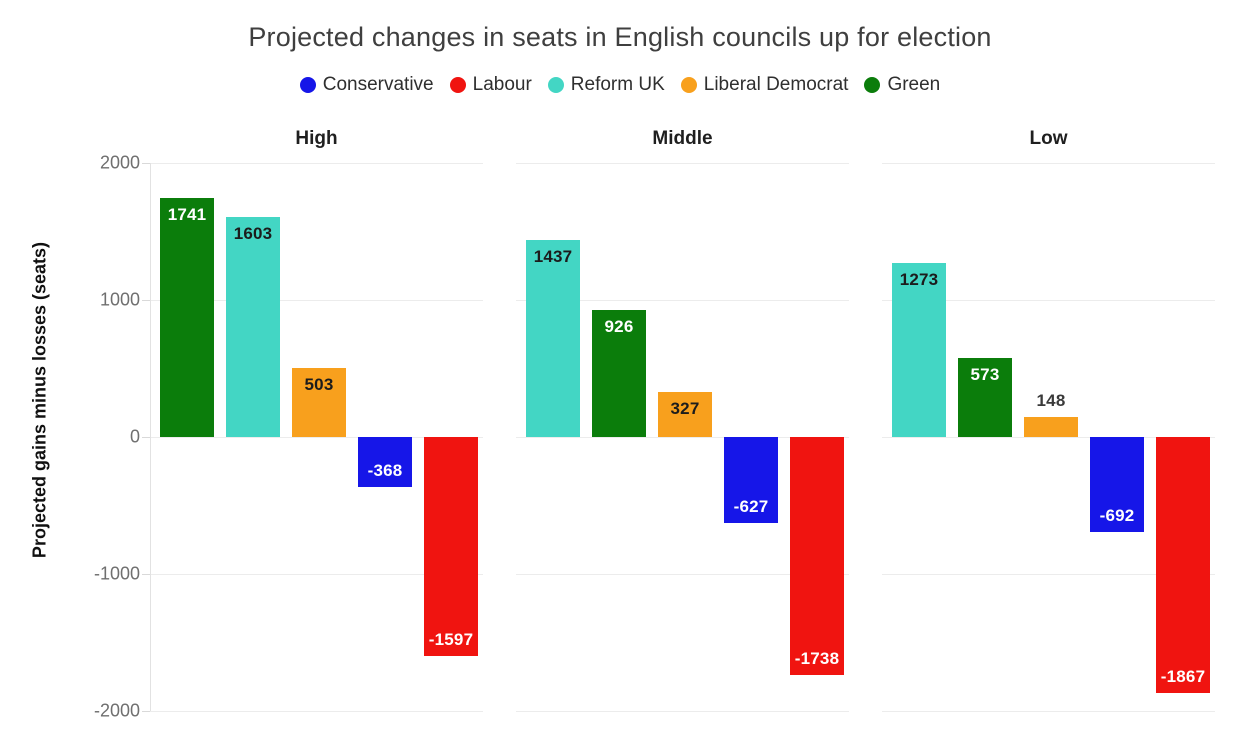  I want to click on y-axis-line, so click(150, 437).